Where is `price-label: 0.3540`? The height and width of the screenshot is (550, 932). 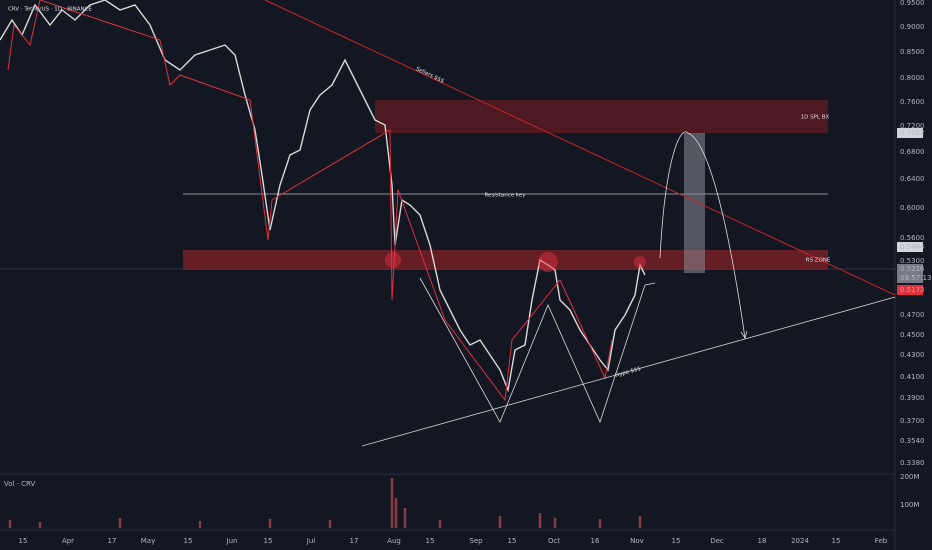 price-label: 0.3540 is located at coordinates (912, 441).